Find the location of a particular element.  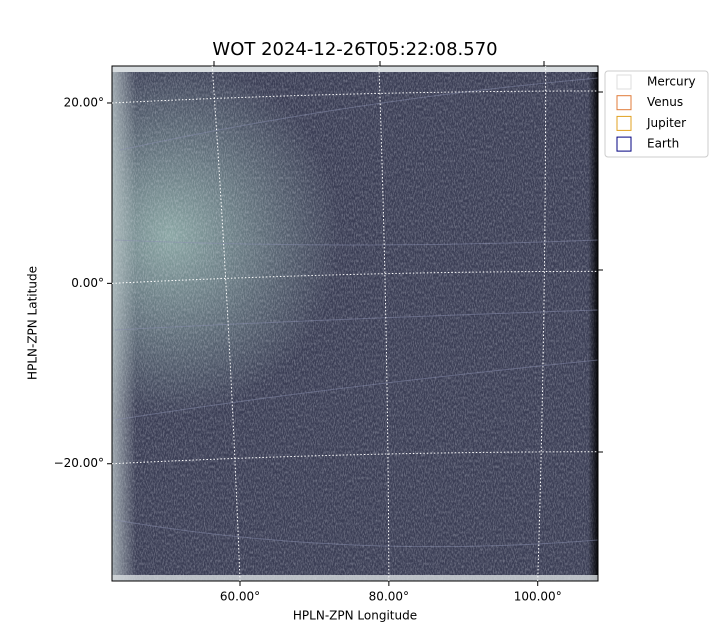

x-axis-label: HPLN-ZPN Longitude is located at coordinates (355, 616).